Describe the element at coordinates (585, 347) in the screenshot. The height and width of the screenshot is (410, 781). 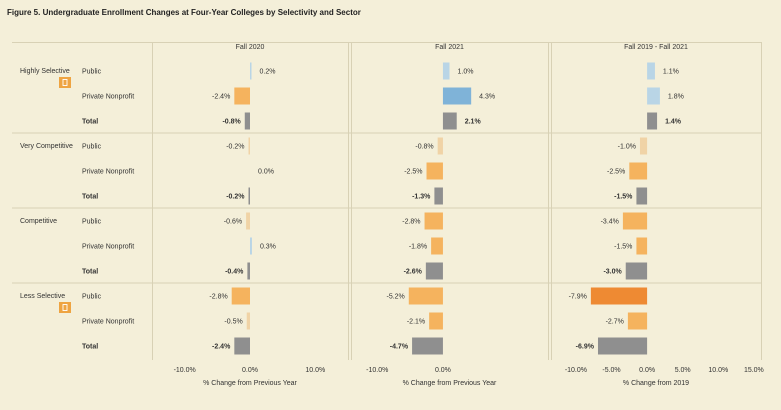
I see `data-label: -6.9%` at that location.